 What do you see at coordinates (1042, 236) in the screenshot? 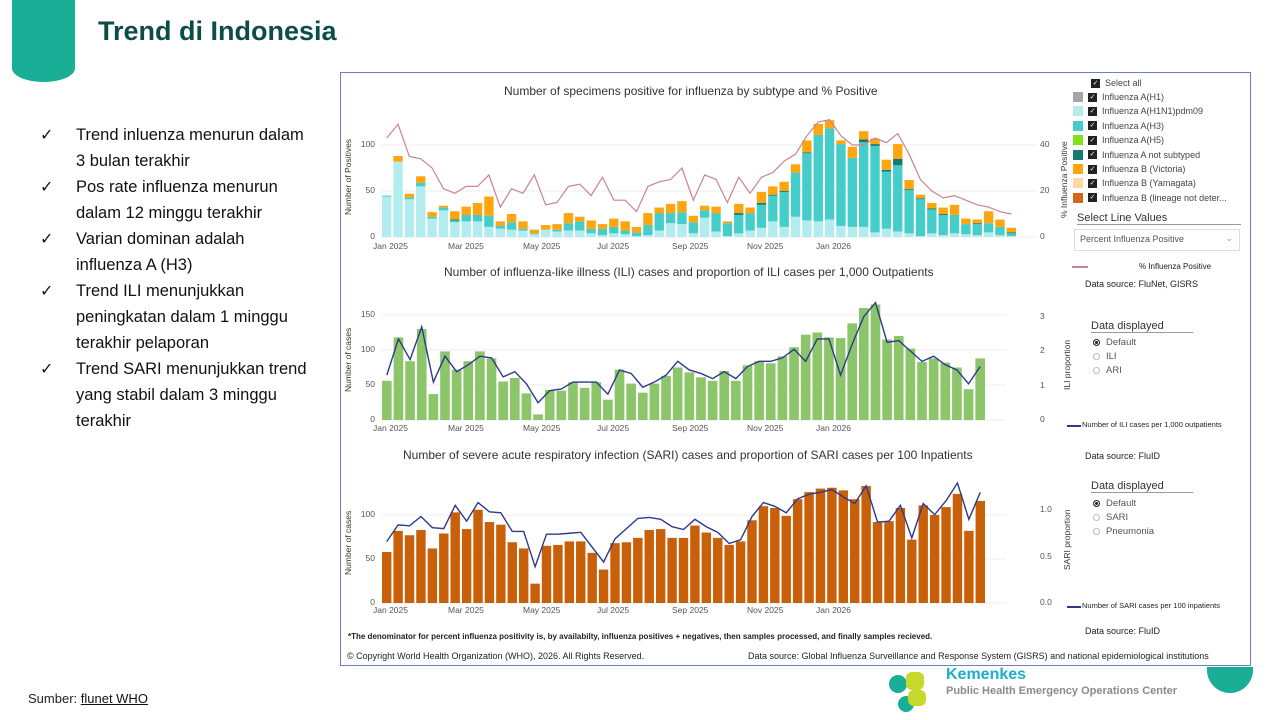
I see `y2-tick-label: 0` at bounding box center [1042, 236].